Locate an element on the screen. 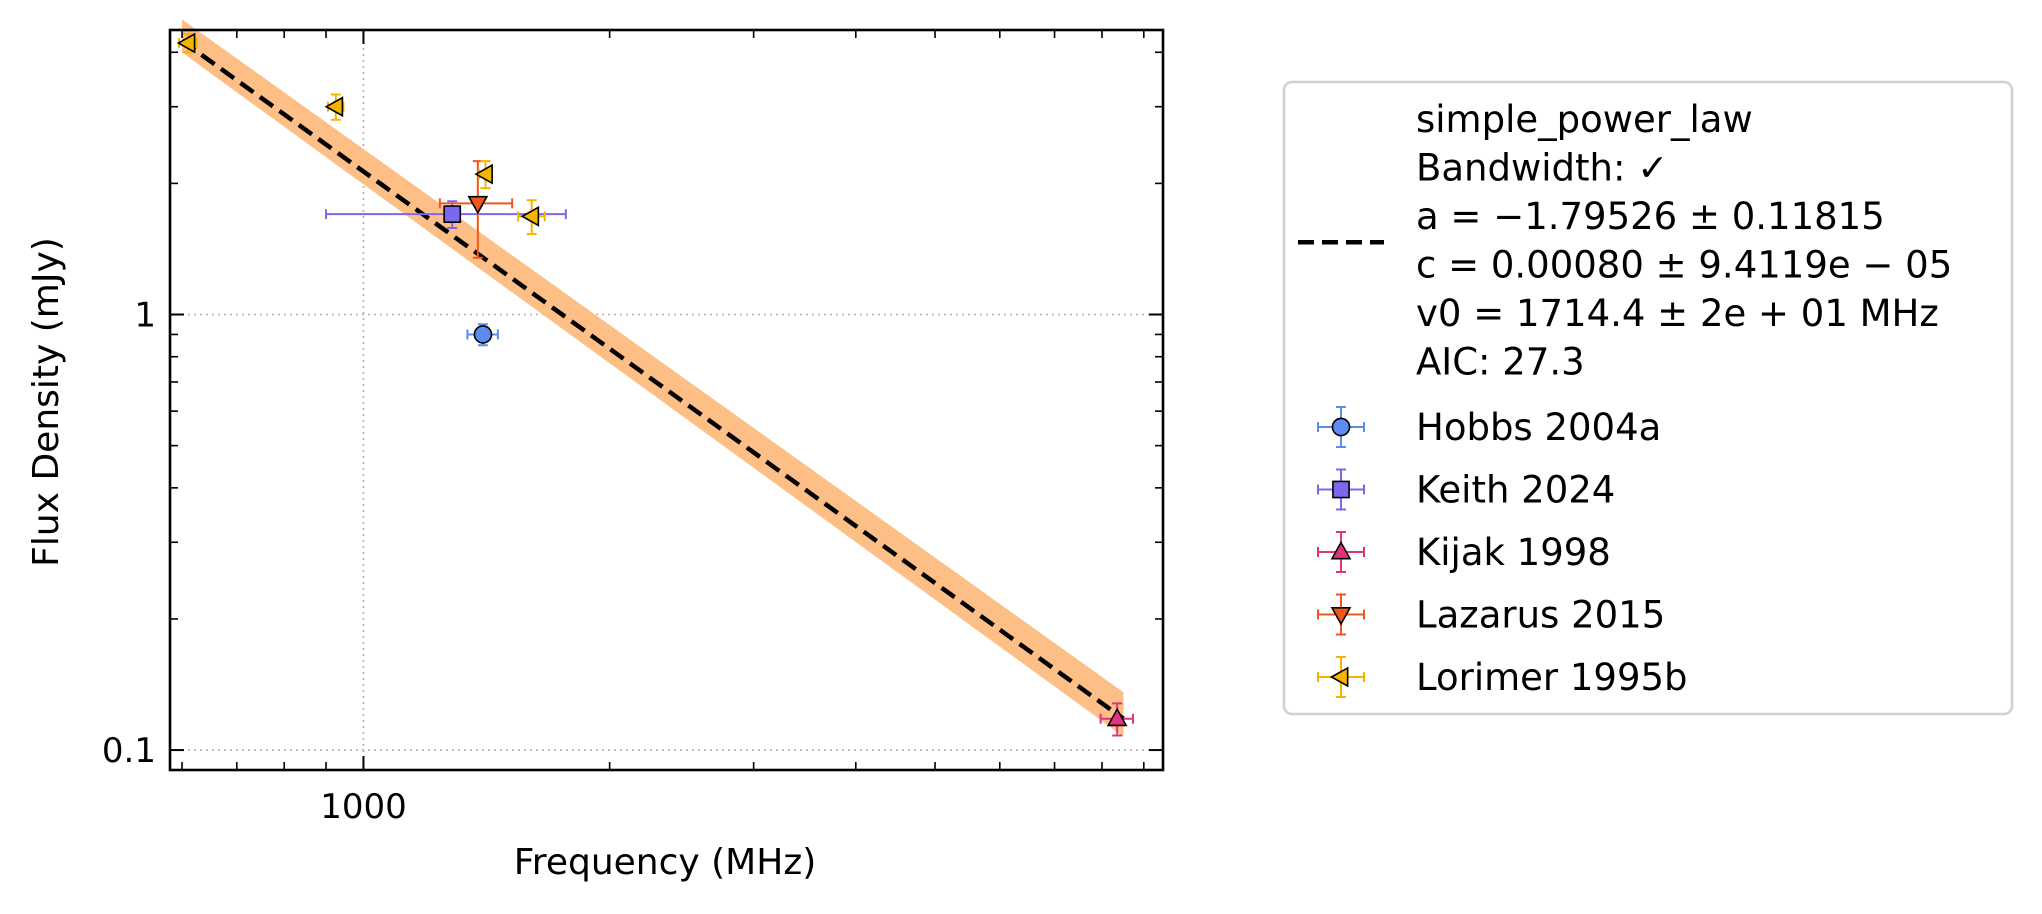 This screenshot has width=2042, height=914. x-axis-label: Frequency (MHz) is located at coordinates (665, 862).